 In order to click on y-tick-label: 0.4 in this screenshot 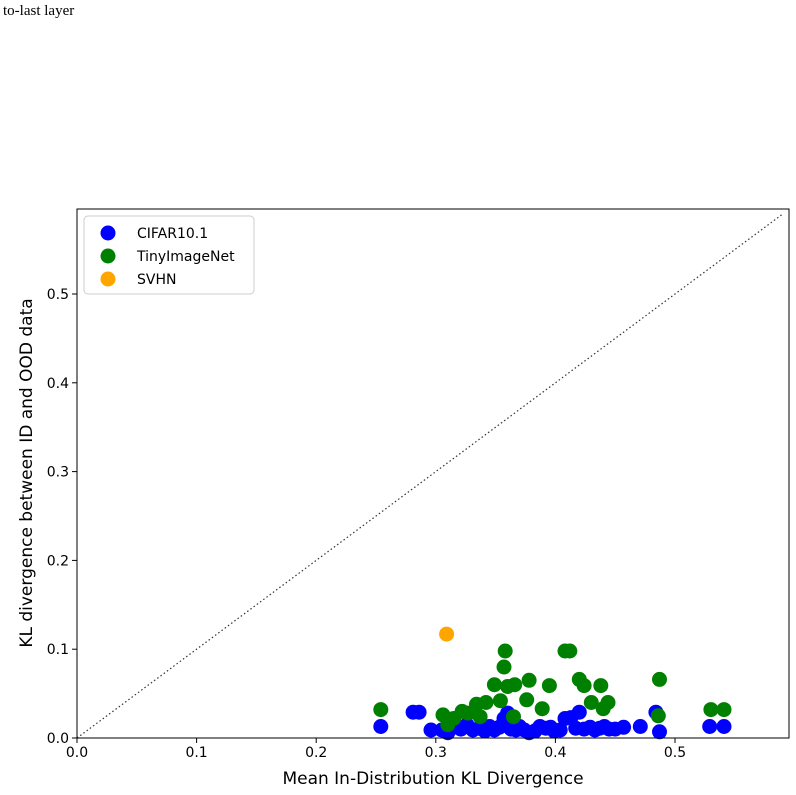, I will do `click(58, 384)`.